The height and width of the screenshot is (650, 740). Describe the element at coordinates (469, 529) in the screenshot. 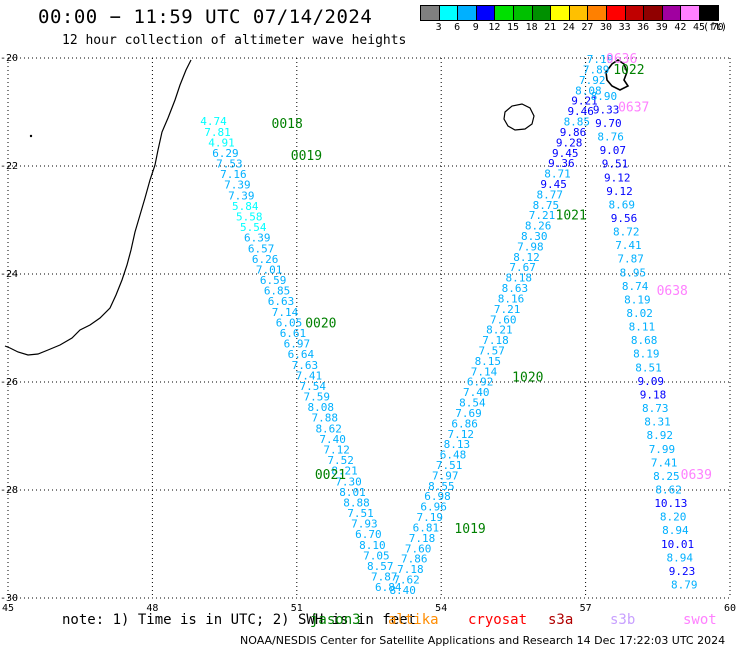

I see `pass-time-label: 1019` at that location.